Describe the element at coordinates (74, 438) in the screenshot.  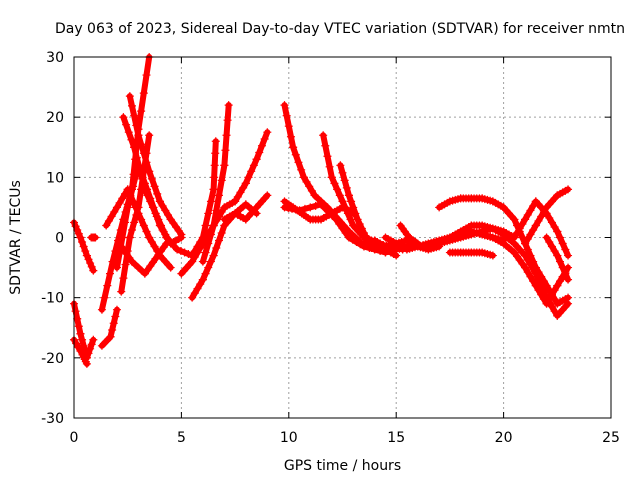
I see `x-tick-label: 0` at that location.